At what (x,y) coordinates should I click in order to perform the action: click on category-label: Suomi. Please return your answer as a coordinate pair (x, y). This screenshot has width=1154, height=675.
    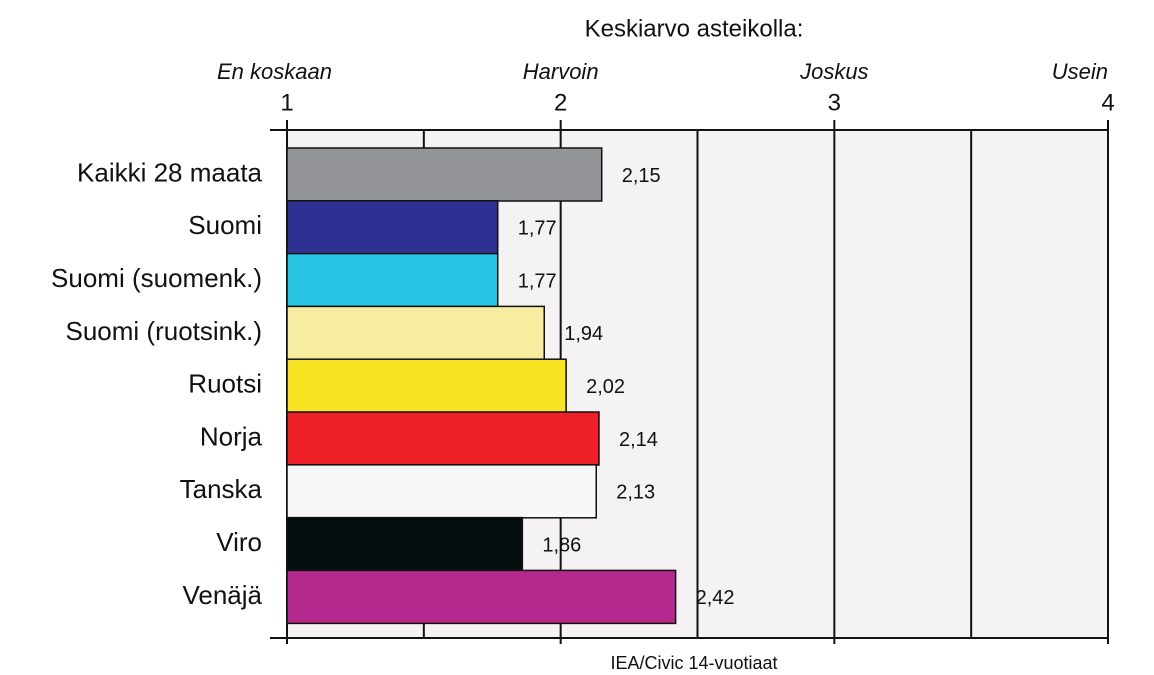
    Looking at the image, I should click on (225, 225).